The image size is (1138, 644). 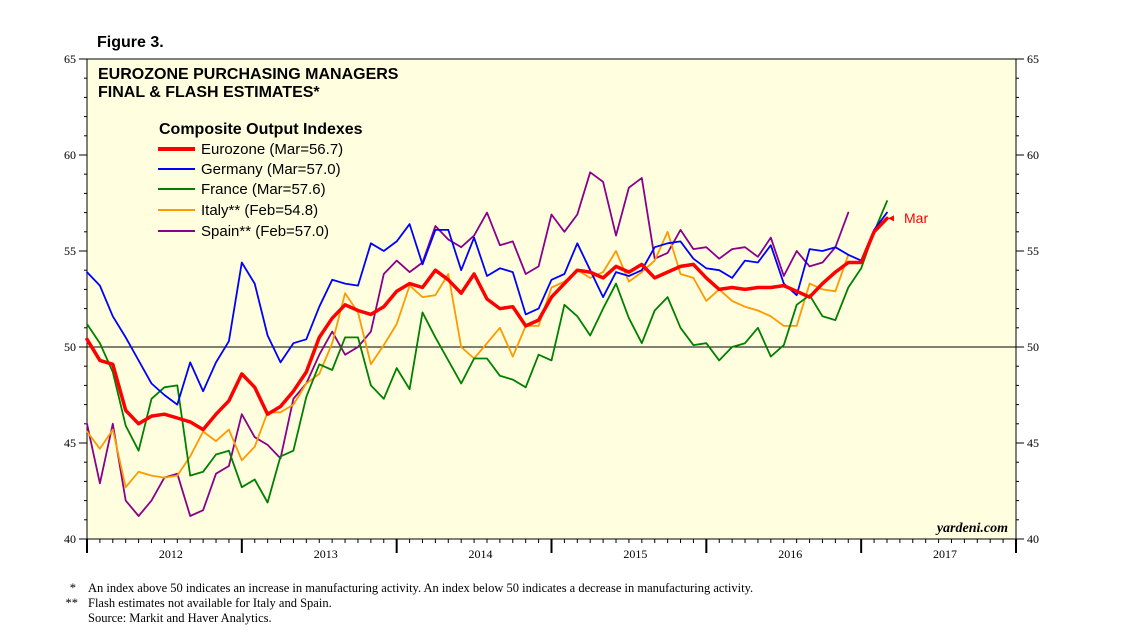 What do you see at coordinates (70, 155) in the screenshot?
I see `y-tick-label-left: 60` at bounding box center [70, 155].